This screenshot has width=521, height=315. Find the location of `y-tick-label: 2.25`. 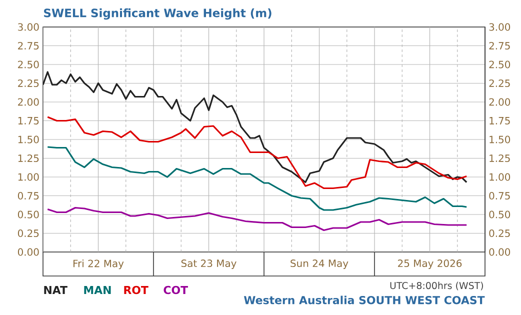

y-tick-label: 2.25 is located at coordinates (28, 83).